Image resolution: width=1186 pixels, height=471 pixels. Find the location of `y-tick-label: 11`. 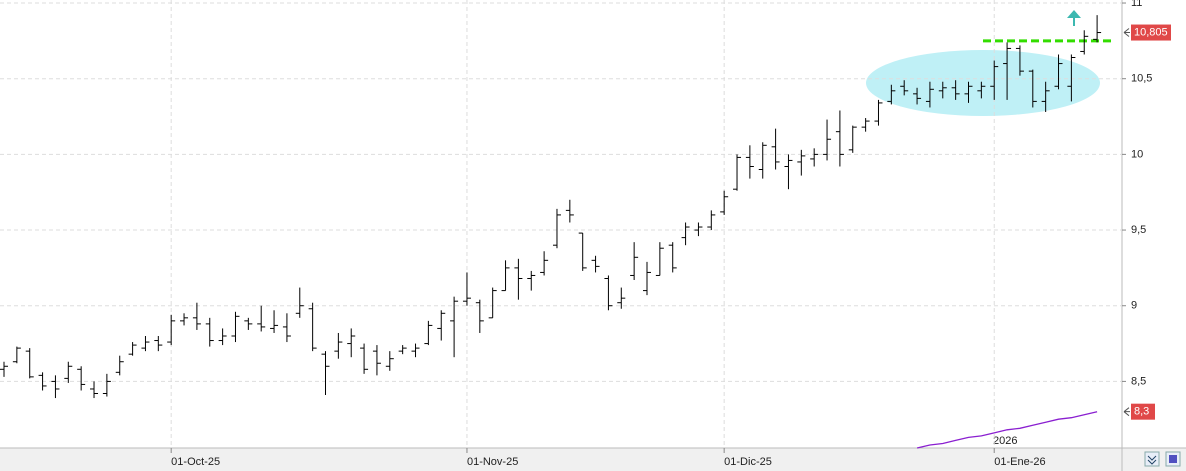

y-tick-label: 11 is located at coordinates (1136, 4).